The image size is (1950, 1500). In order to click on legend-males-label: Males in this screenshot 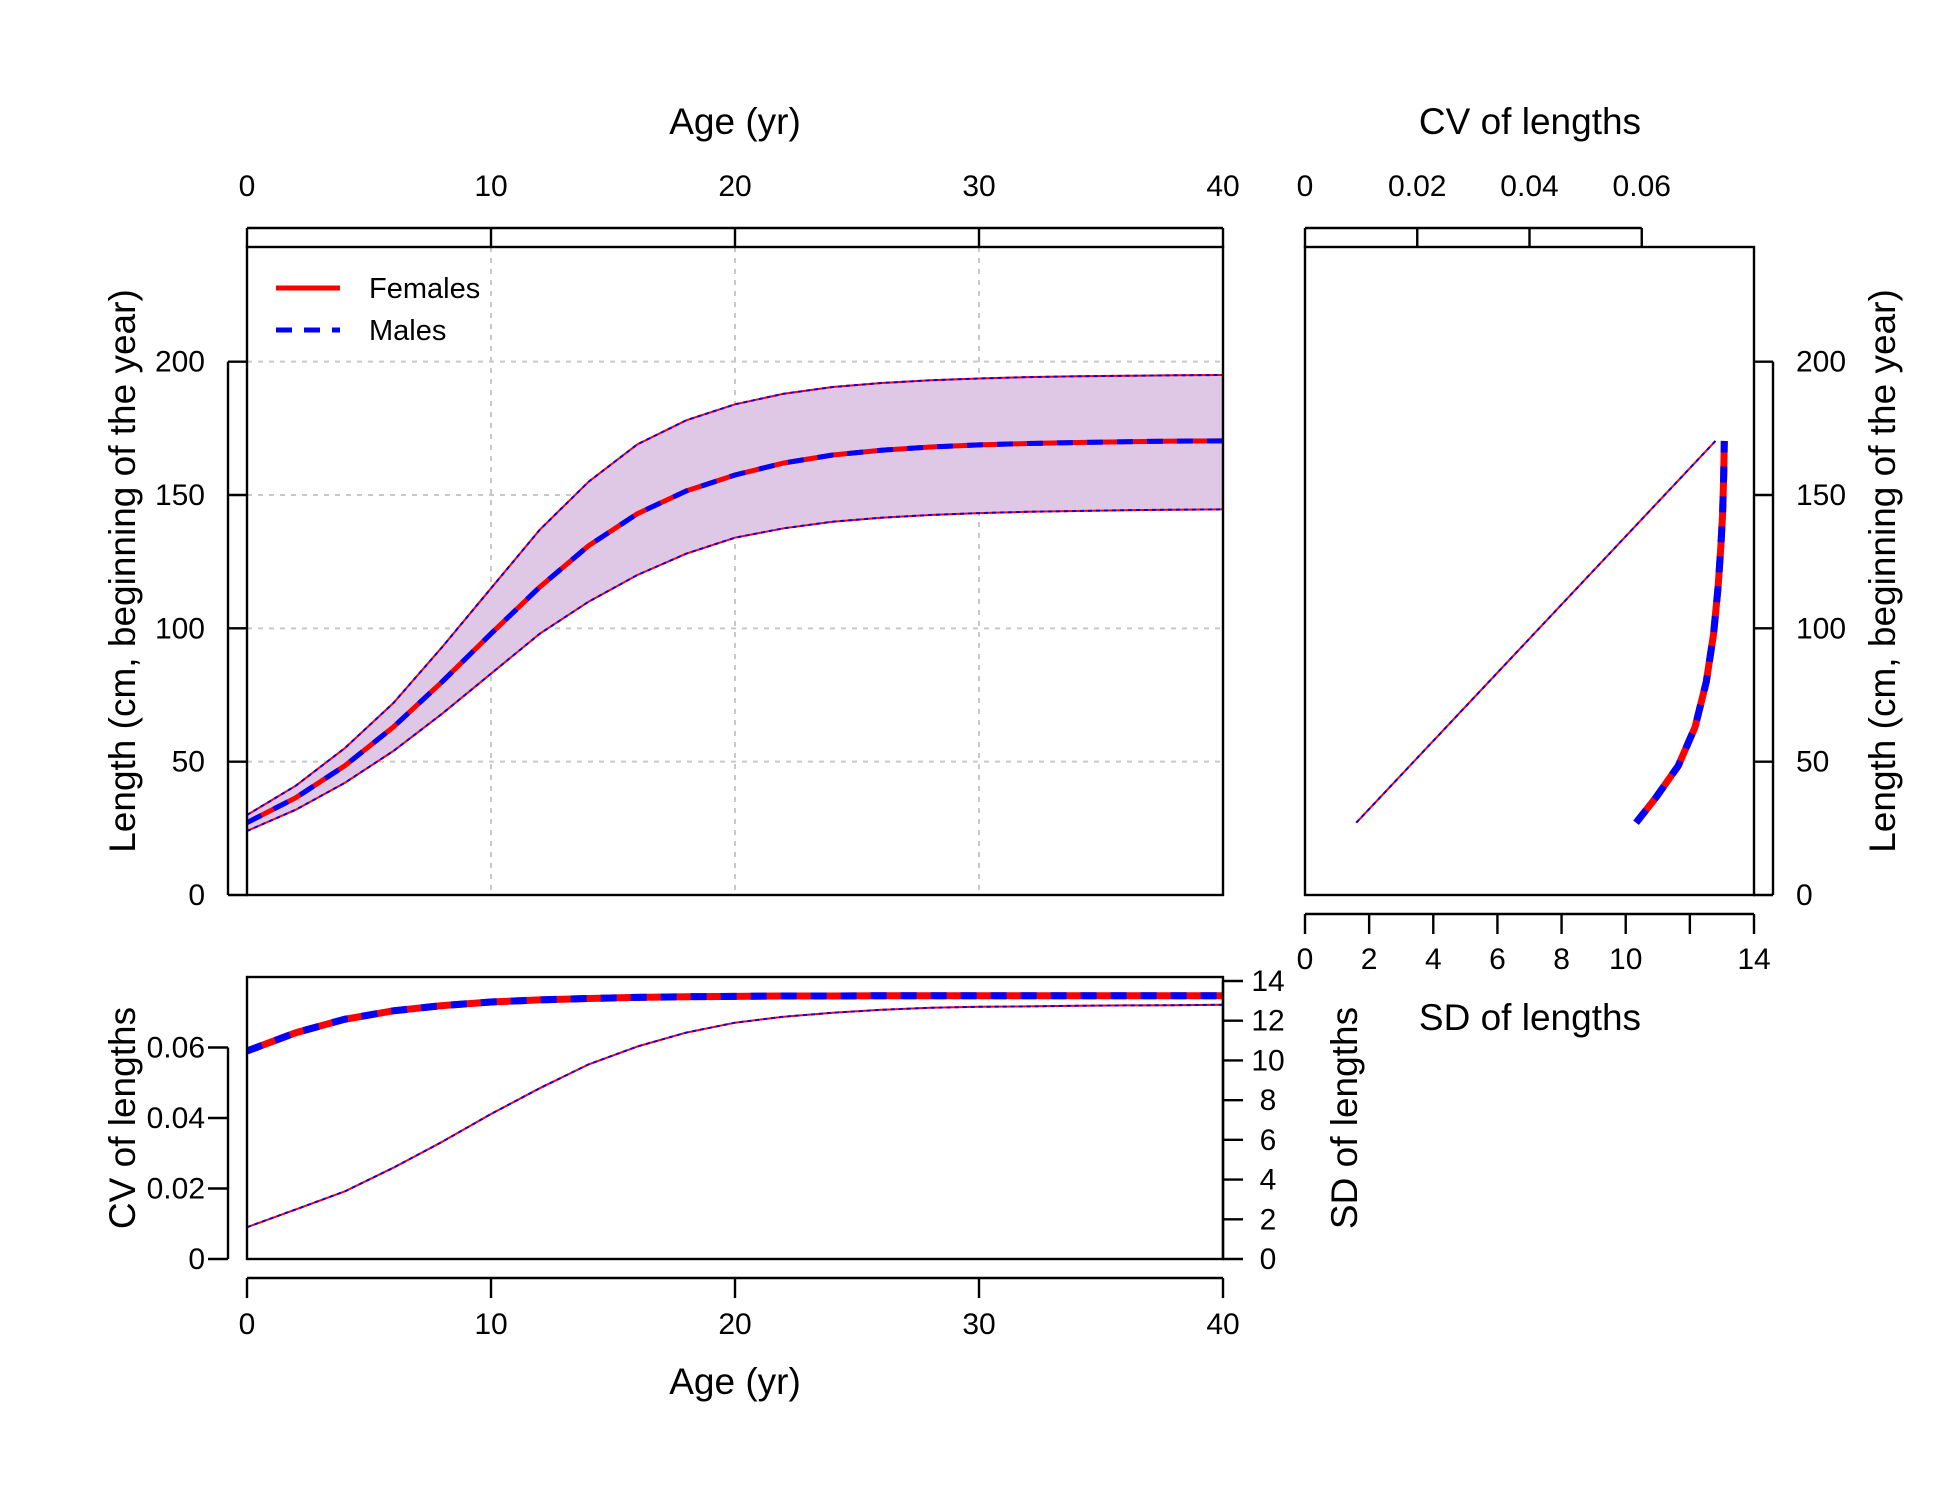, I will do `click(407, 331)`.